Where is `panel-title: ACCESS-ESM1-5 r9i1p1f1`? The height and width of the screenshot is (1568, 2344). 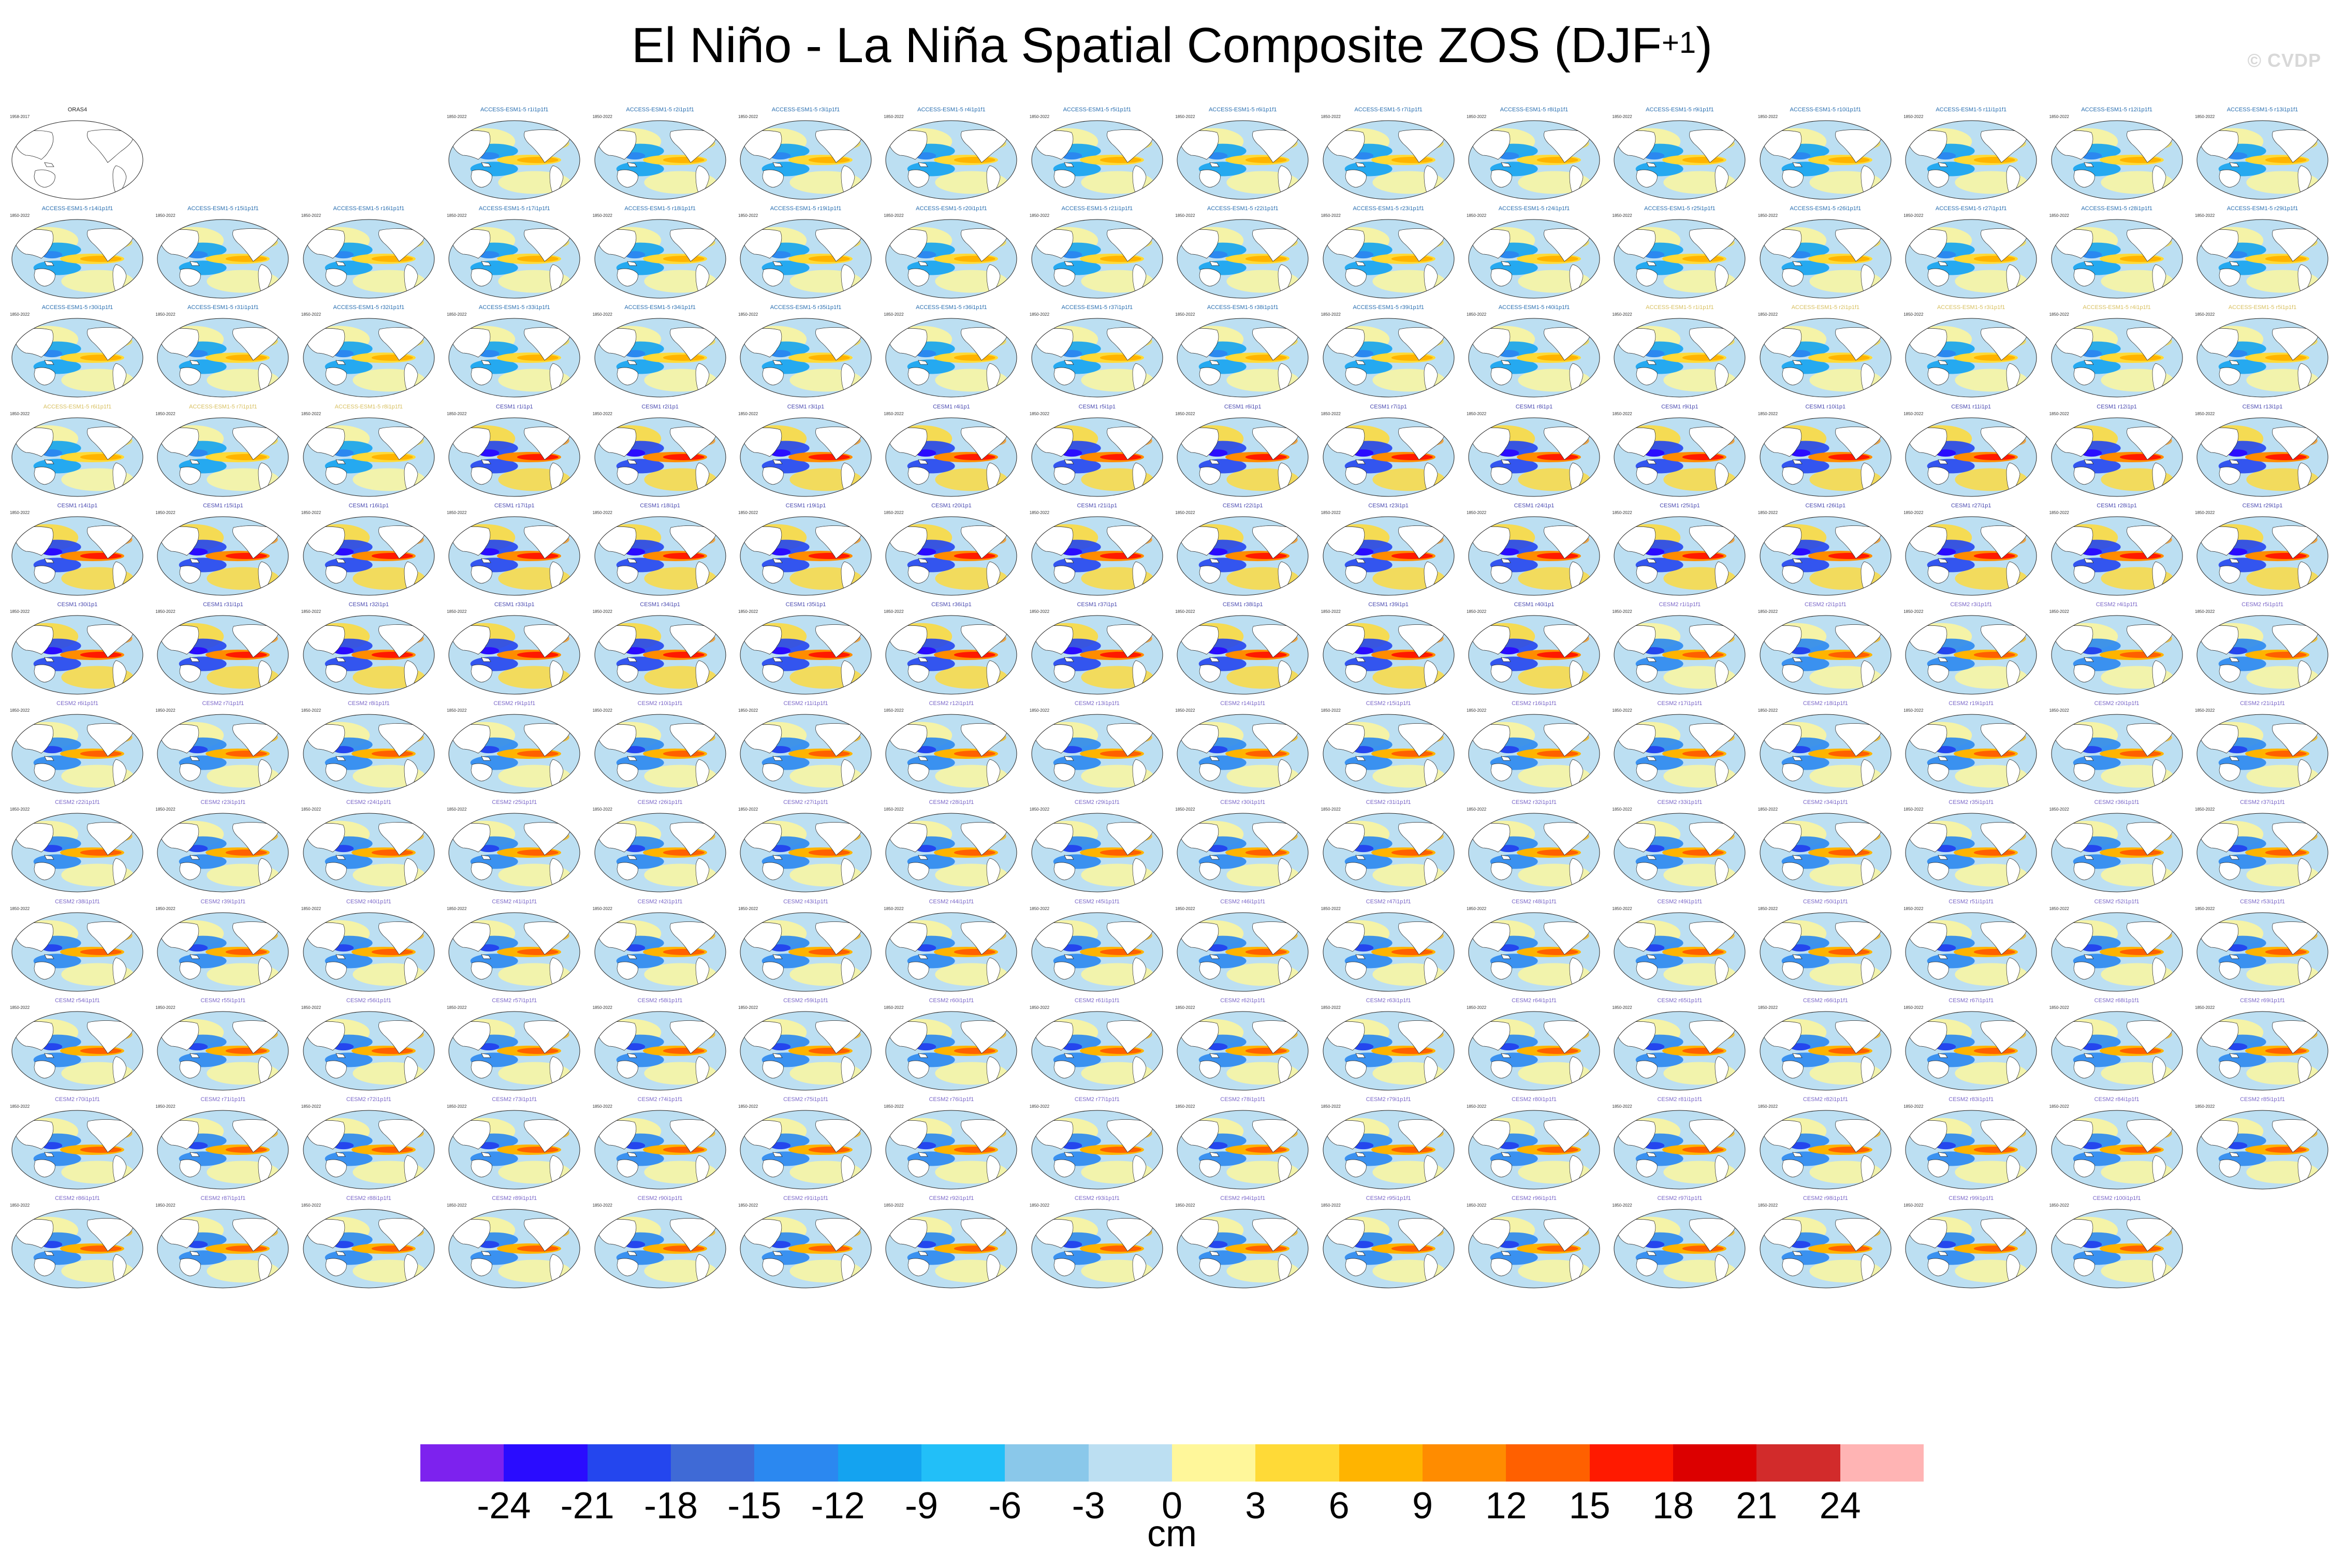
panel-title: ACCESS-ESM1-5 r9i1p1f1 is located at coordinates (1680, 110).